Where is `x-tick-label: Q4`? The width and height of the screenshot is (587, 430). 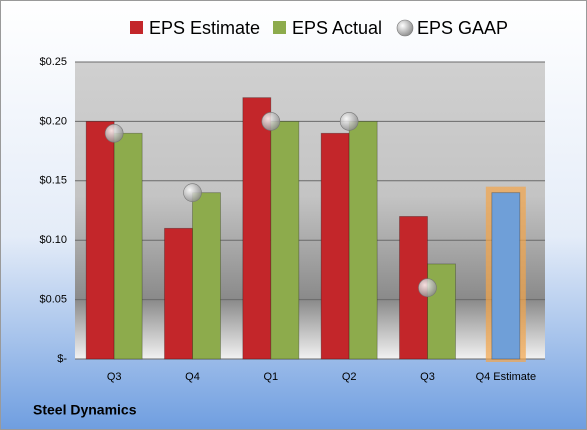
x-tick-label: Q4 is located at coordinates (192, 377).